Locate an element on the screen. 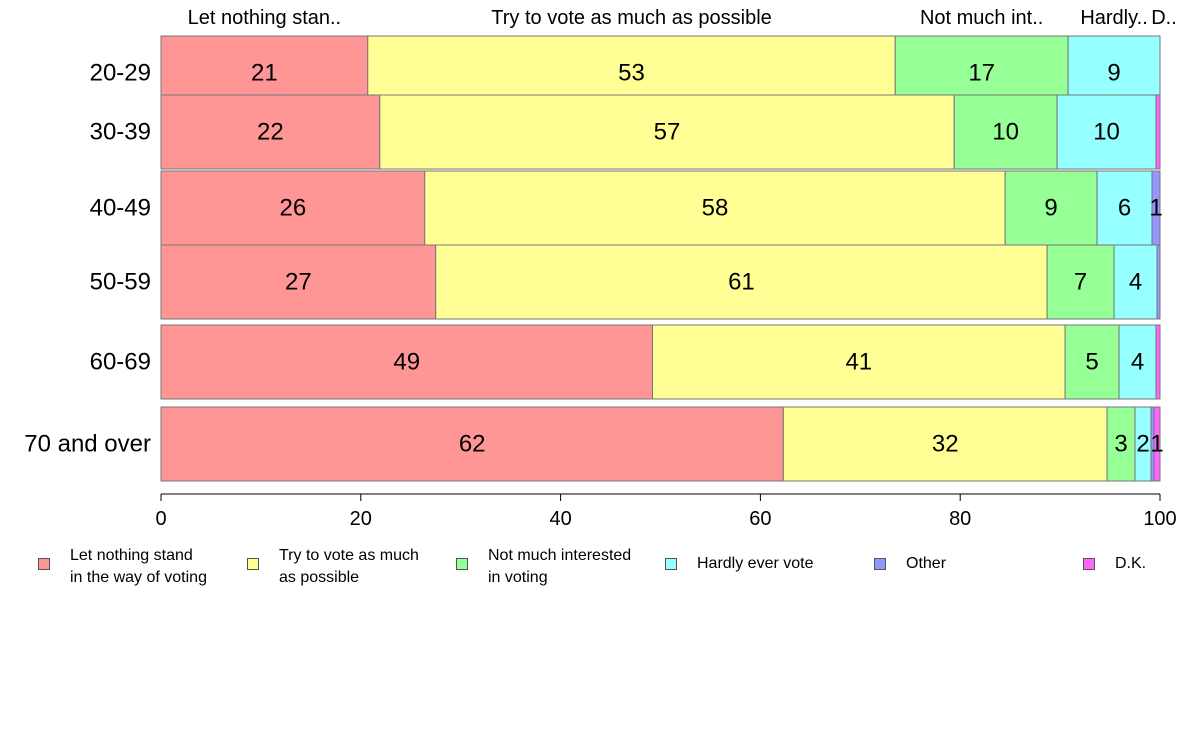 The image size is (1188, 736). bar-value-label: 57 is located at coordinates (667, 132).